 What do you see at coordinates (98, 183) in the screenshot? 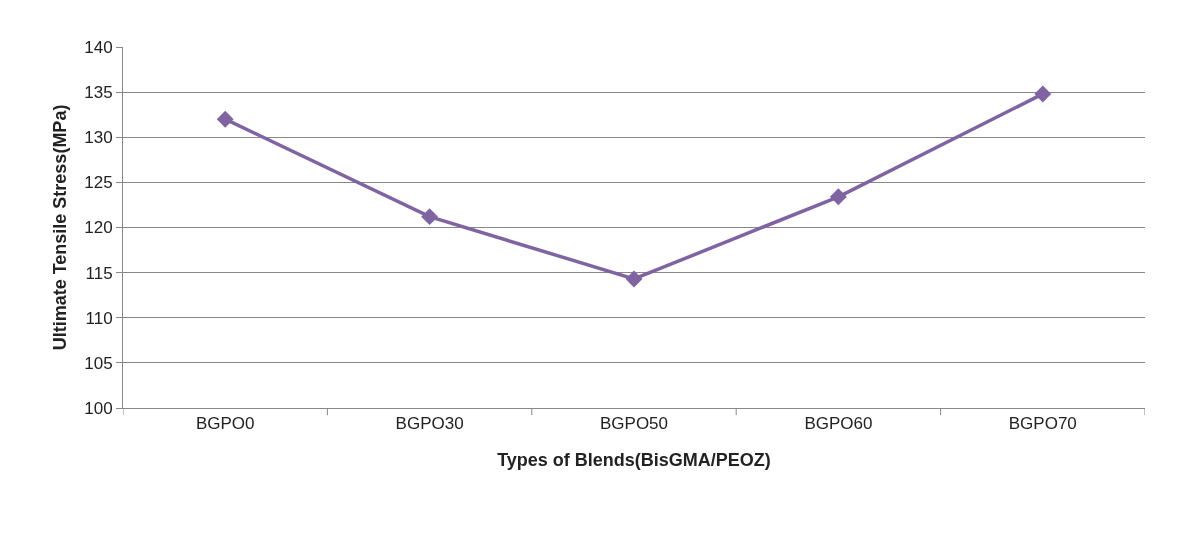
I see `y-tick-label: 125` at bounding box center [98, 183].